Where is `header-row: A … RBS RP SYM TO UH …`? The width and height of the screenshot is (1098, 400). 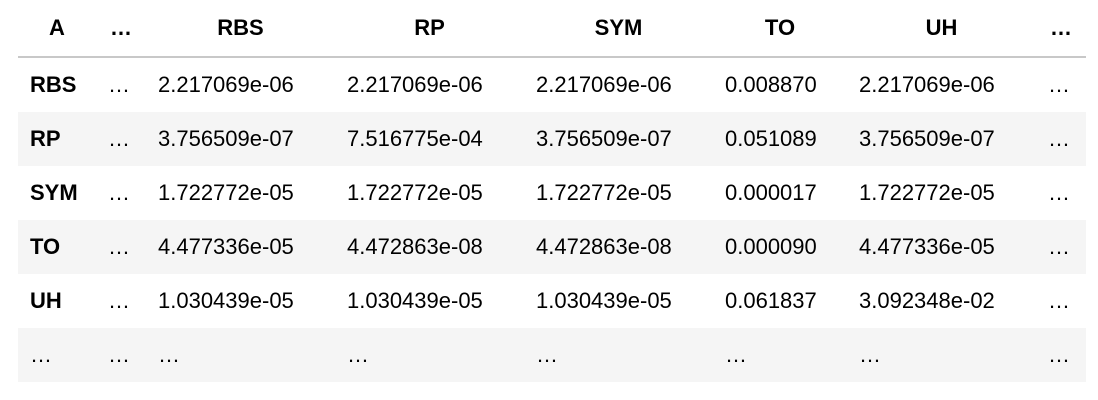
header-row: A … RBS RP SYM TO UH … is located at coordinates (552, 29).